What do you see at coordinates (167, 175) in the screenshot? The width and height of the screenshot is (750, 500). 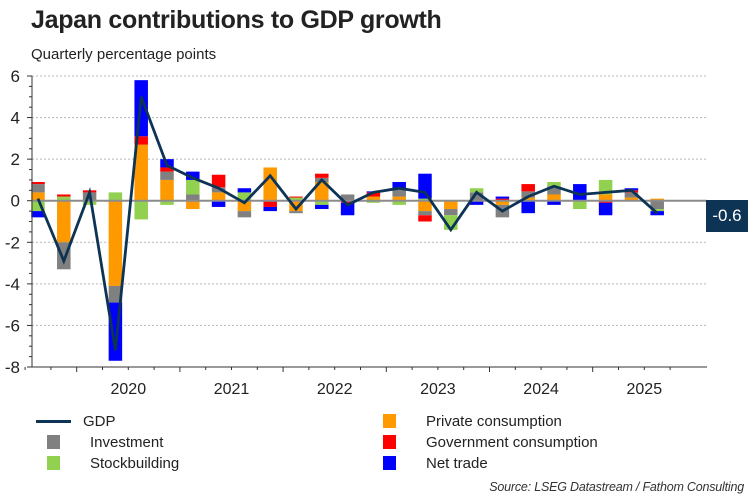 I see `bar-investment-2020q4` at bounding box center [167, 175].